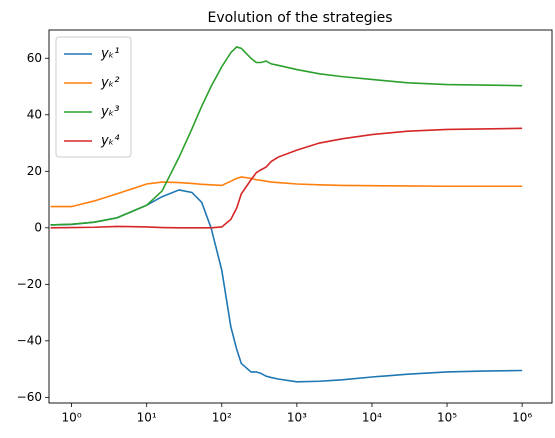 This screenshot has height=438, width=555. What do you see at coordinates (34, 58) in the screenshot?
I see `y-tick-label: 60` at bounding box center [34, 58].